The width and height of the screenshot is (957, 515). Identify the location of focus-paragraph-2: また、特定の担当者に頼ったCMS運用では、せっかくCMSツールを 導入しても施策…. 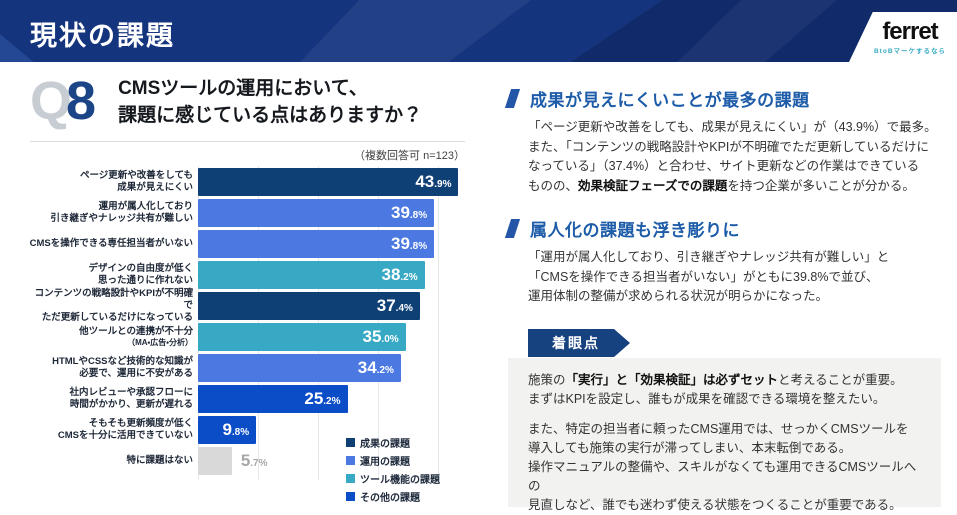
(722, 467).